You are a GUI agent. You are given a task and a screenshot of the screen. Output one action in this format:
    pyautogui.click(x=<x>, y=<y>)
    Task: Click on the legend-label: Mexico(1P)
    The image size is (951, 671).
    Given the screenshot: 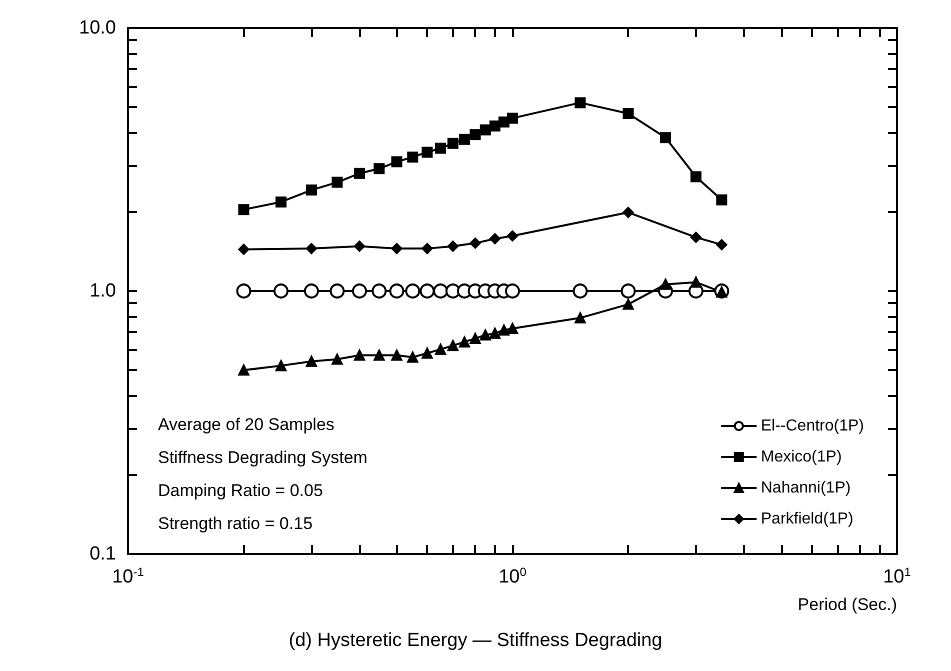 What is the action you would take?
    pyautogui.click(x=801, y=457)
    